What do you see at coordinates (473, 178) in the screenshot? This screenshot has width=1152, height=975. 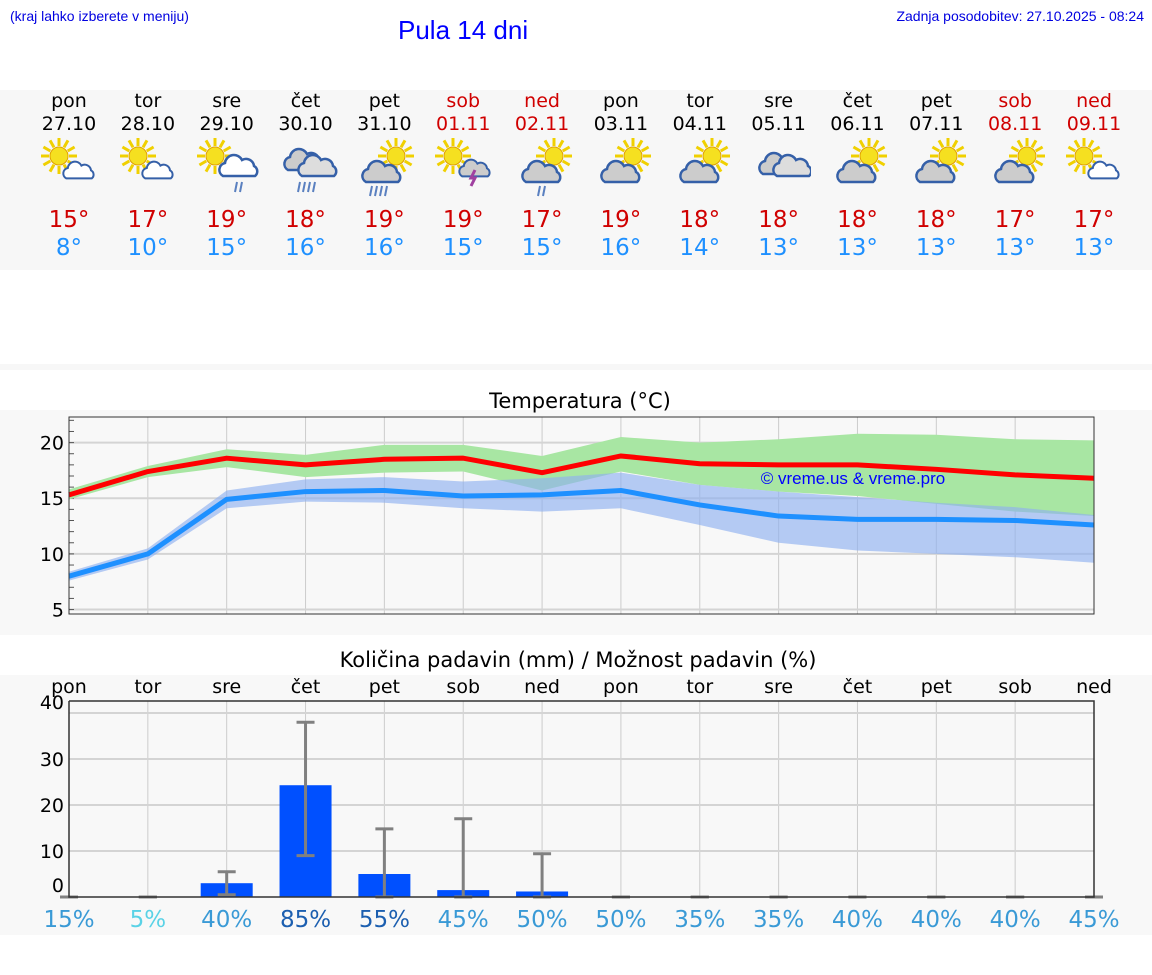 I see `lightning-icon` at bounding box center [473, 178].